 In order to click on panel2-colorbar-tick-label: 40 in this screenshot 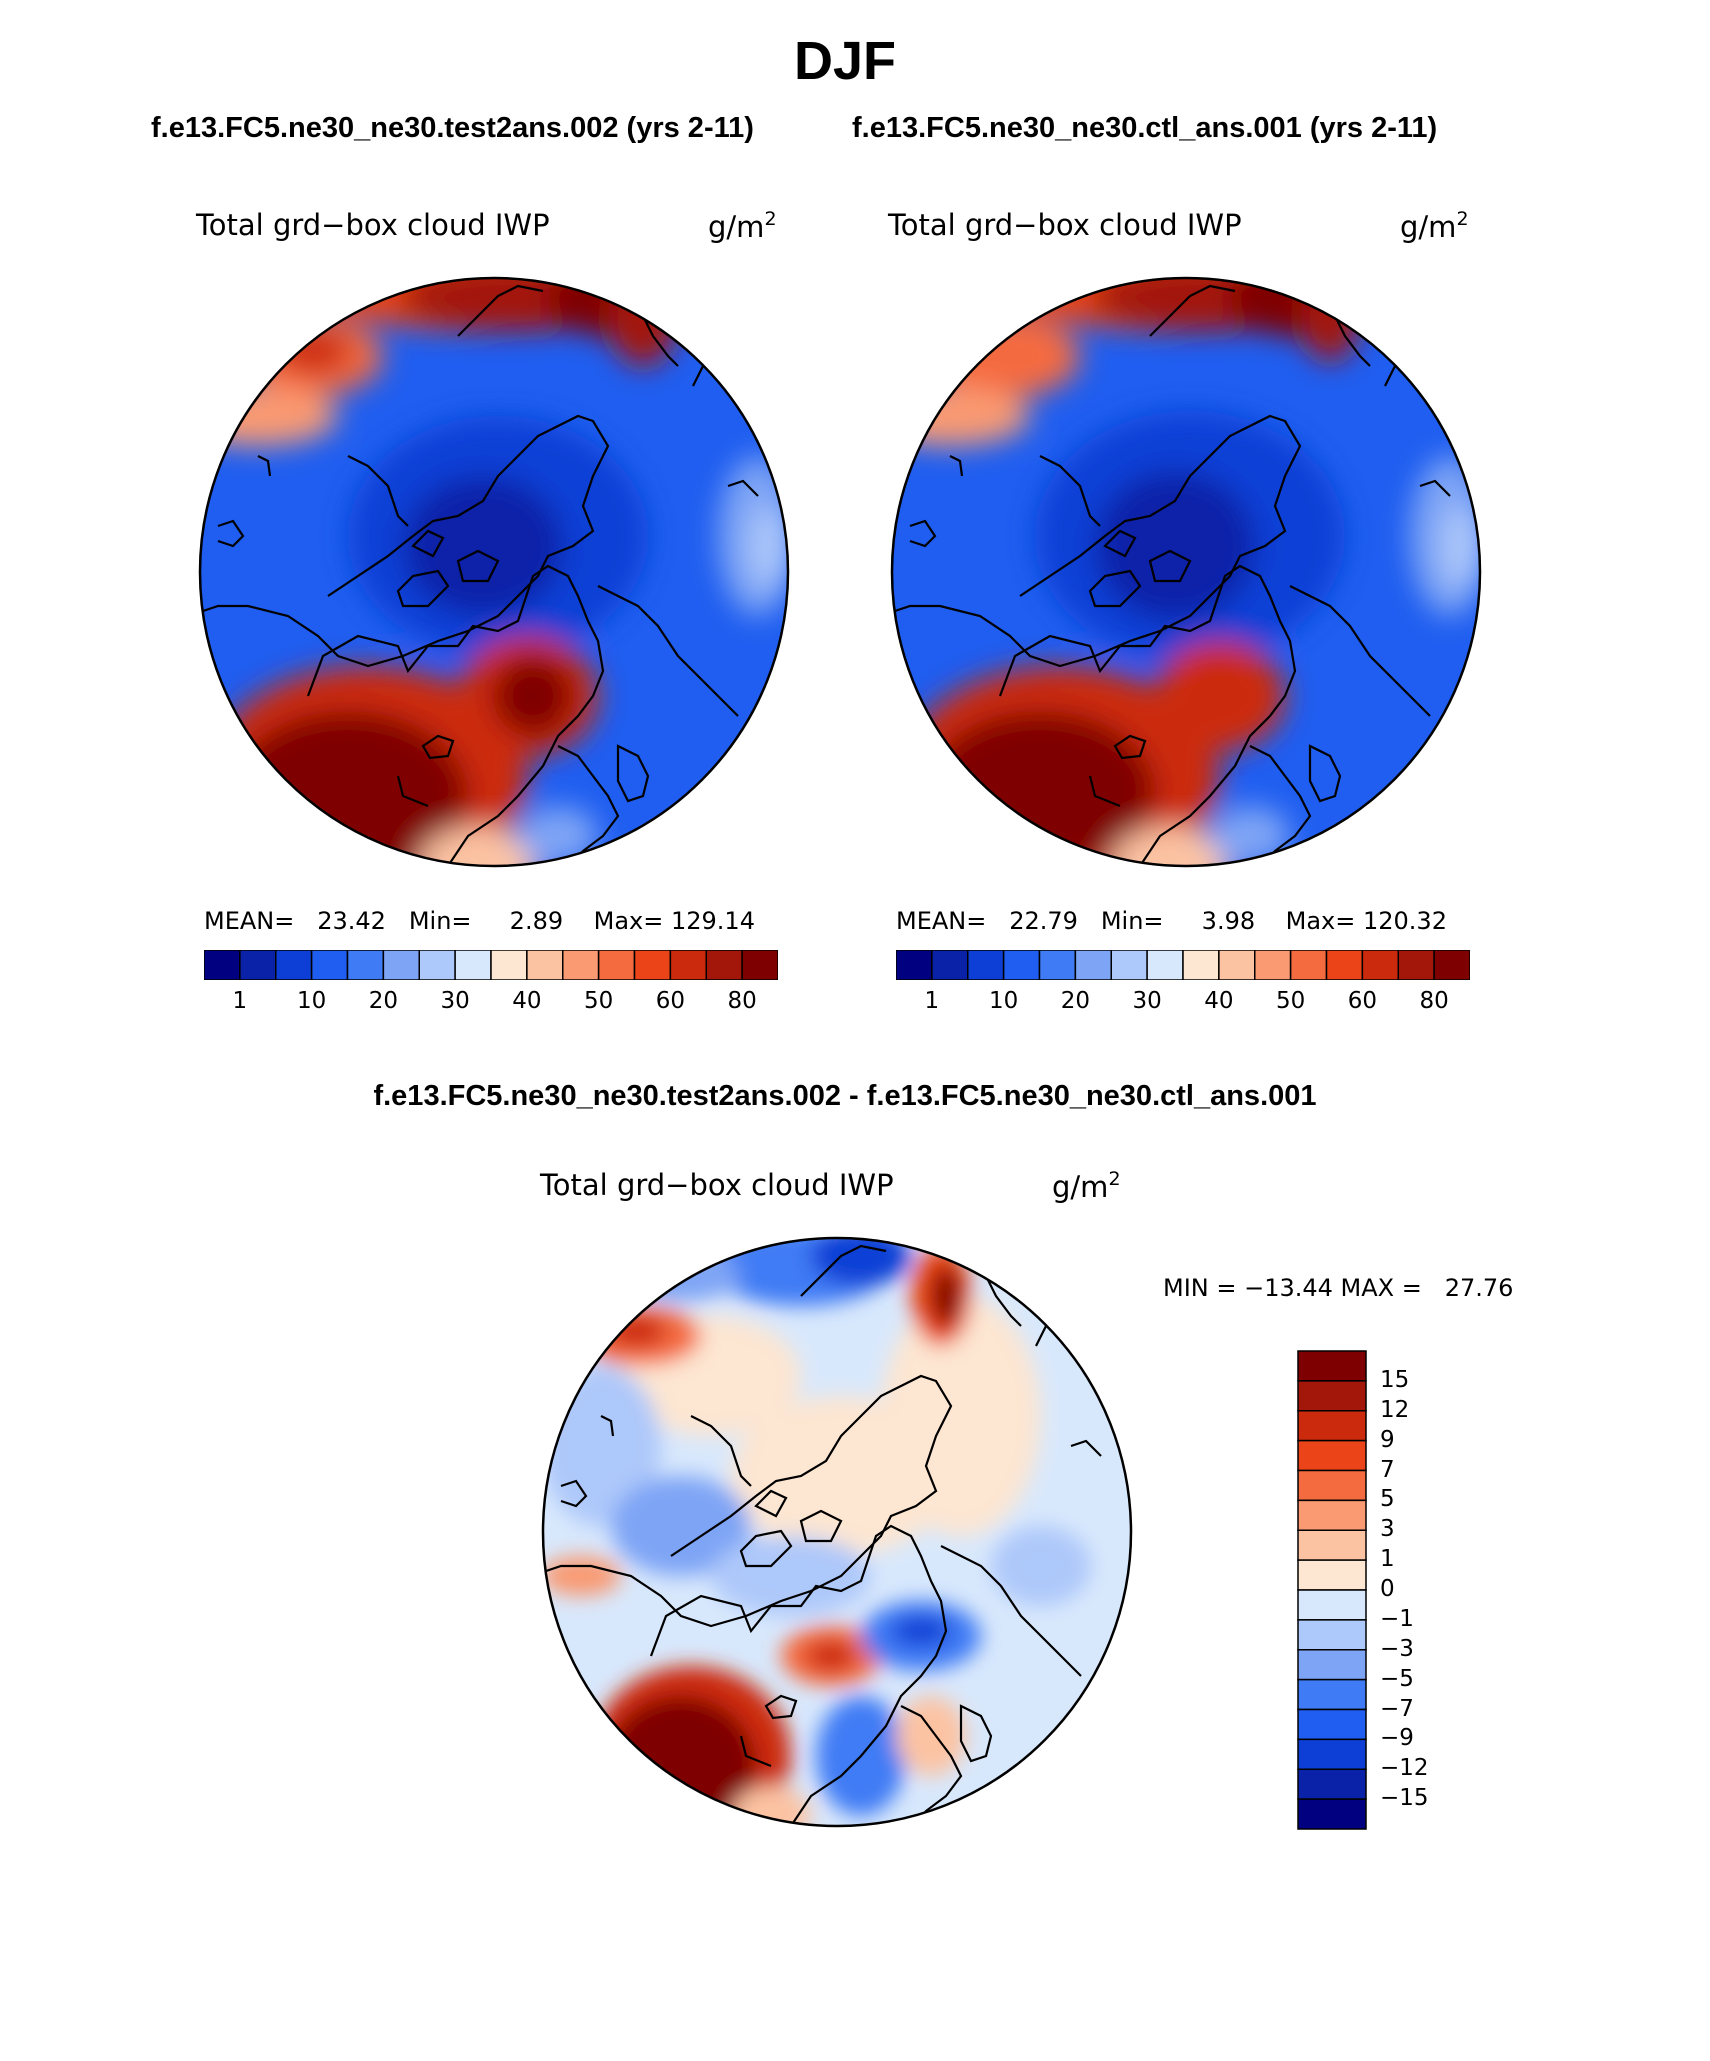, I will do `click(1219, 1001)`.